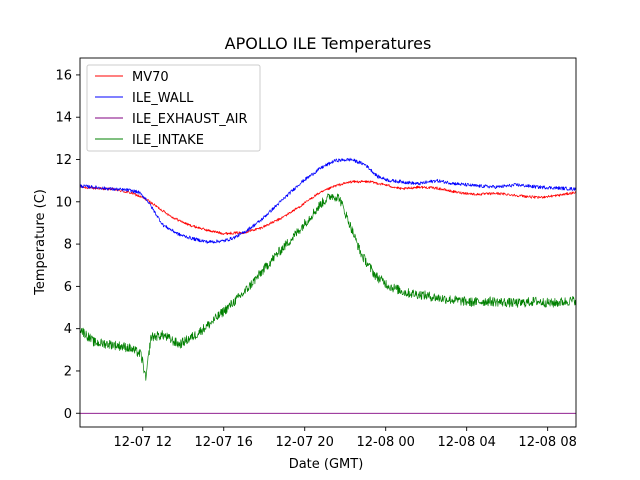 This screenshot has height=480, width=640. I want to click on series-line-ile-wall, so click(328, 200).